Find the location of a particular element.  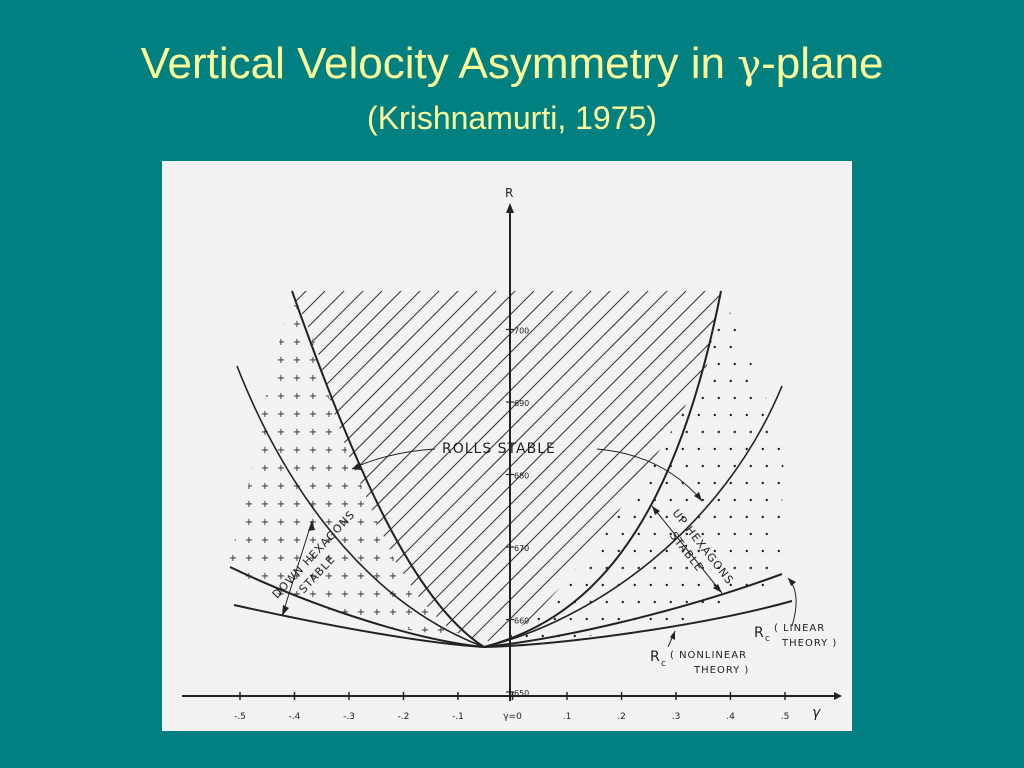

nonlinear-theory-text-1: ( NONLINEAR is located at coordinates (708, 655).